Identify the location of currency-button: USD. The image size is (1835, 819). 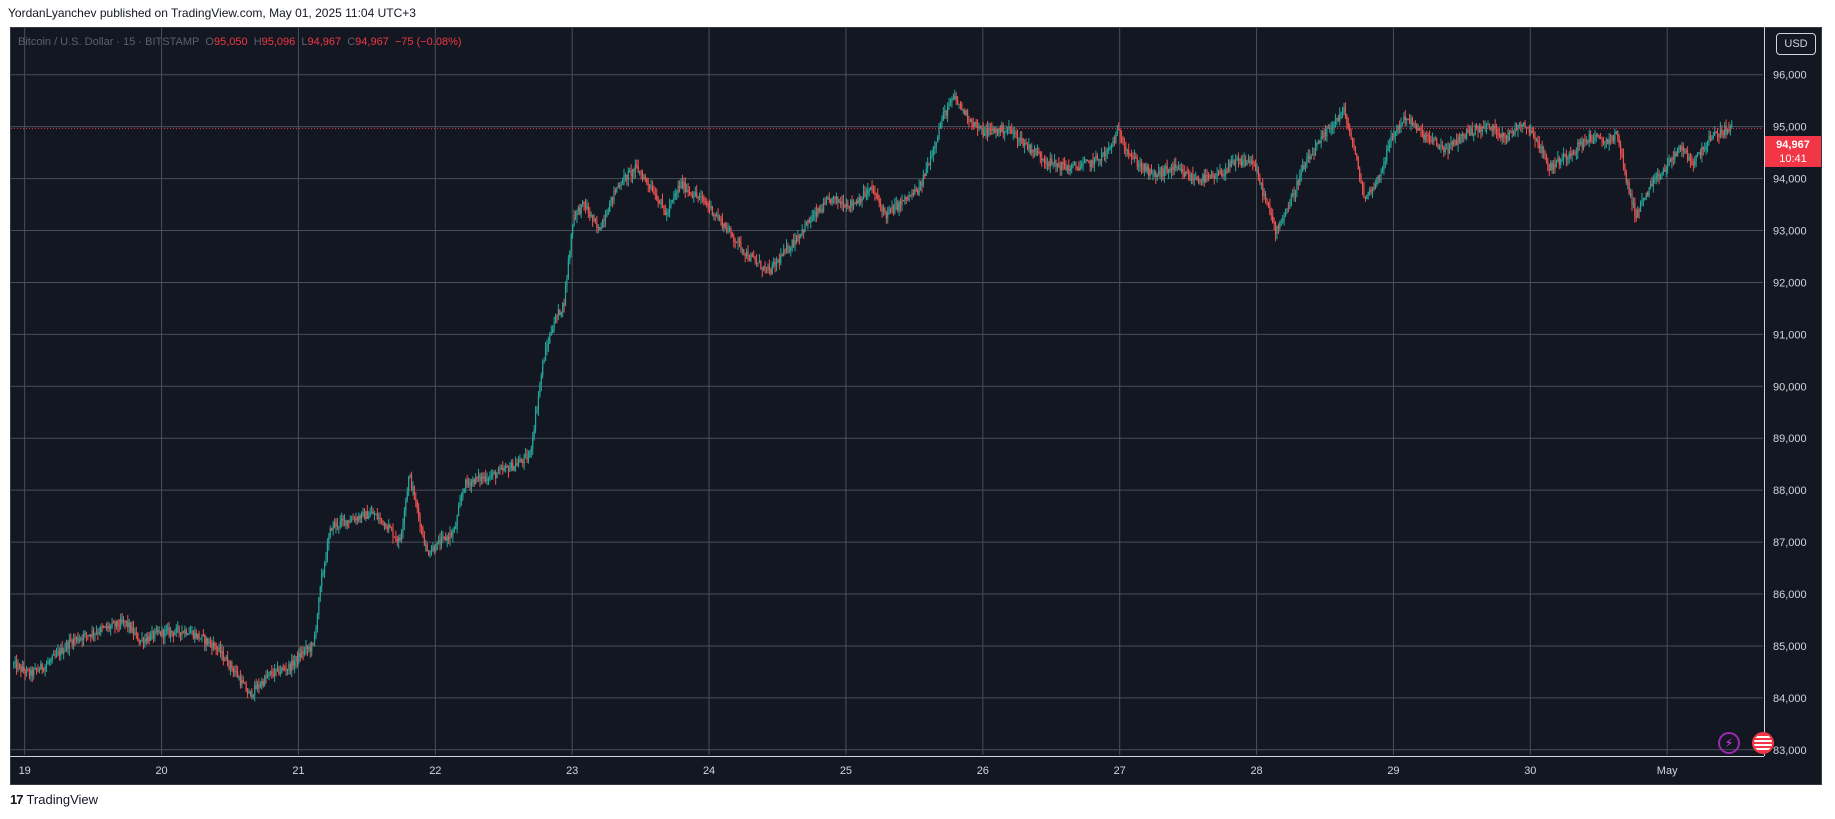
(1796, 44).